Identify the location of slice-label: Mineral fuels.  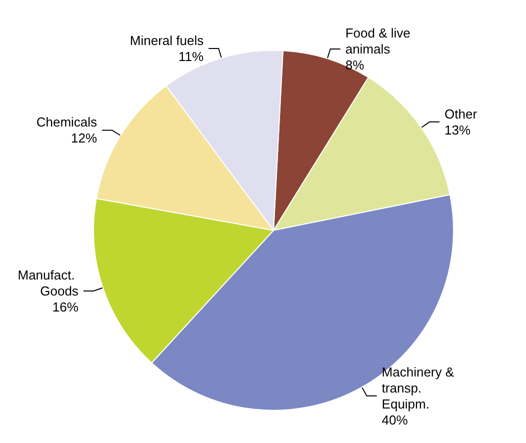
(167, 40).